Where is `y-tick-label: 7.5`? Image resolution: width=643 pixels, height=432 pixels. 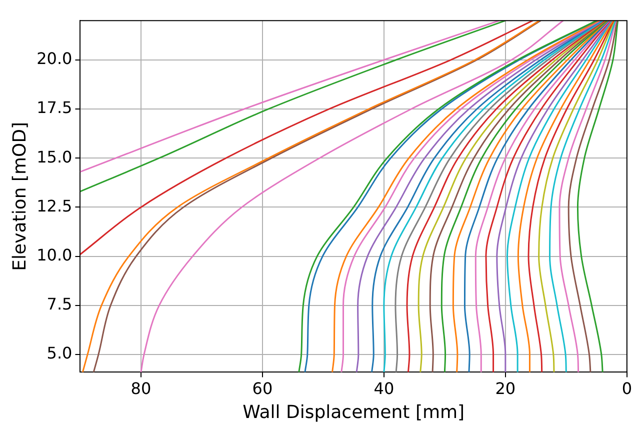
y-tick-label: 7.5 is located at coordinates (59, 304).